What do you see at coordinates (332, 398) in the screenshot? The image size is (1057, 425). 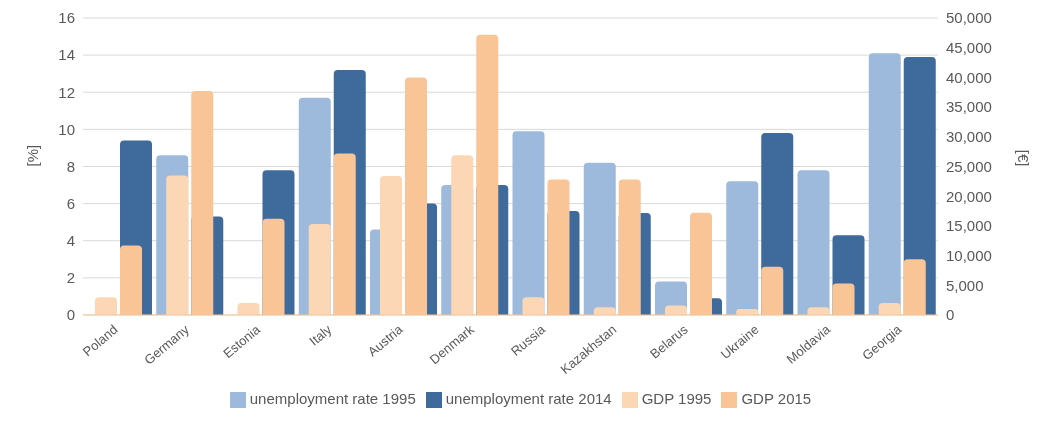 I see `legend-label: unemployment rate 1995` at bounding box center [332, 398].